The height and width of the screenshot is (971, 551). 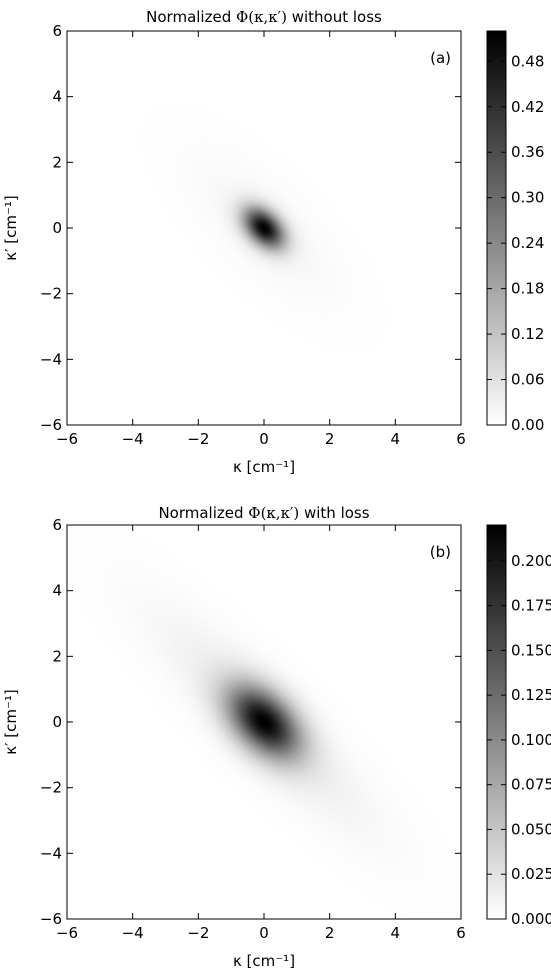 I want to click on colorbar-tick-label: 0.24, so click(x=527, y=243).